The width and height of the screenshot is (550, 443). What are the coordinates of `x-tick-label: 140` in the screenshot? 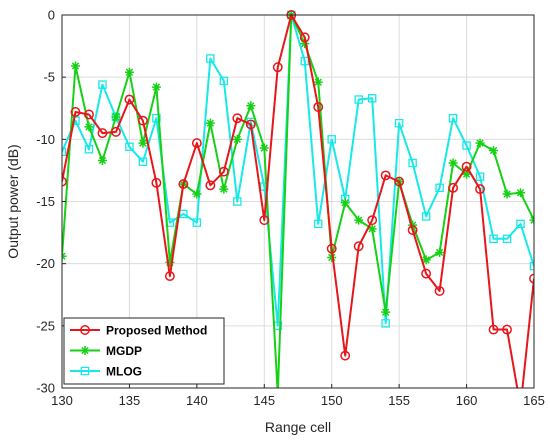 It's located at (197, 400).